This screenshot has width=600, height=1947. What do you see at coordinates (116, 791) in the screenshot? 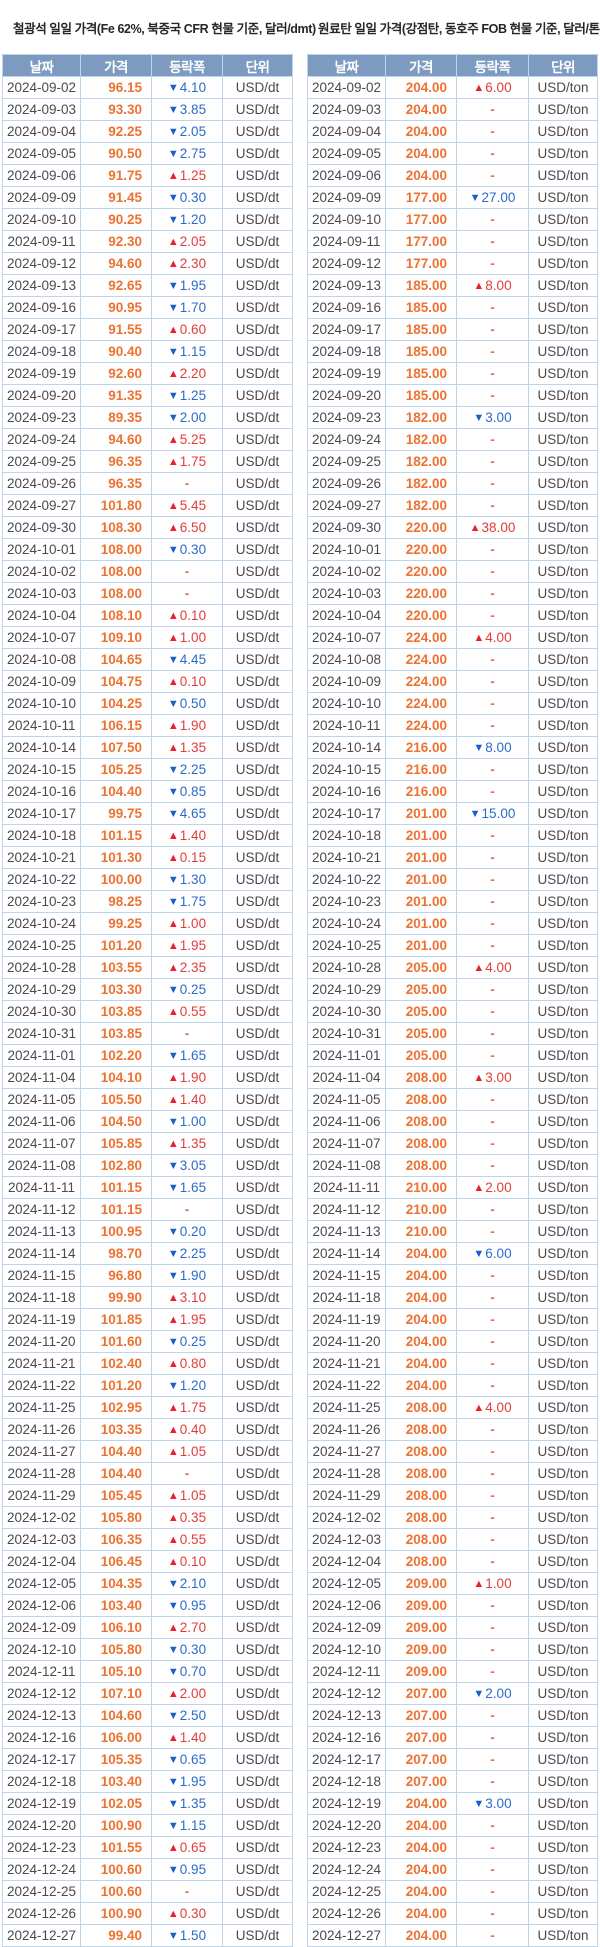
I see `price-cell: 104.40` at bounding box center [116, 791].